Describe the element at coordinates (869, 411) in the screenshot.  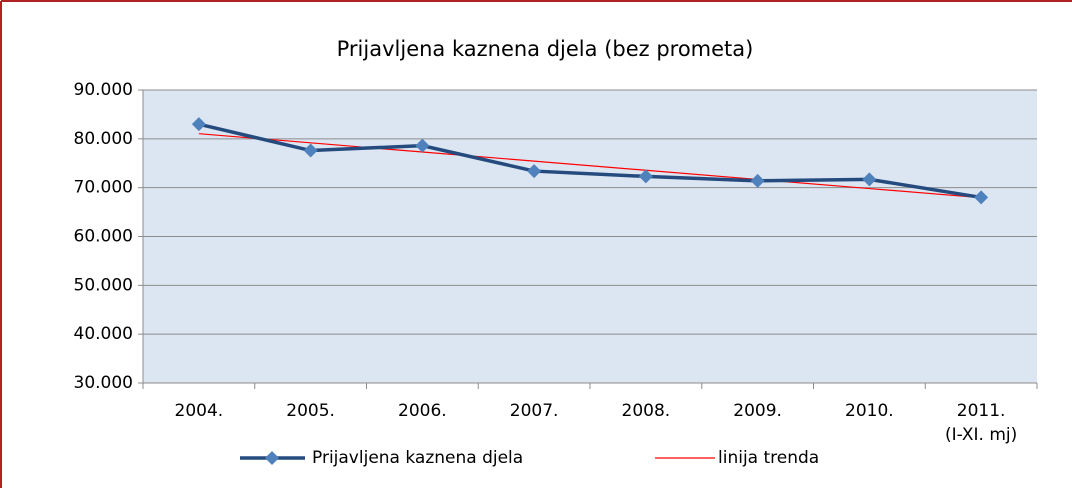
I see `x-tick-label: 2010.` at that location.